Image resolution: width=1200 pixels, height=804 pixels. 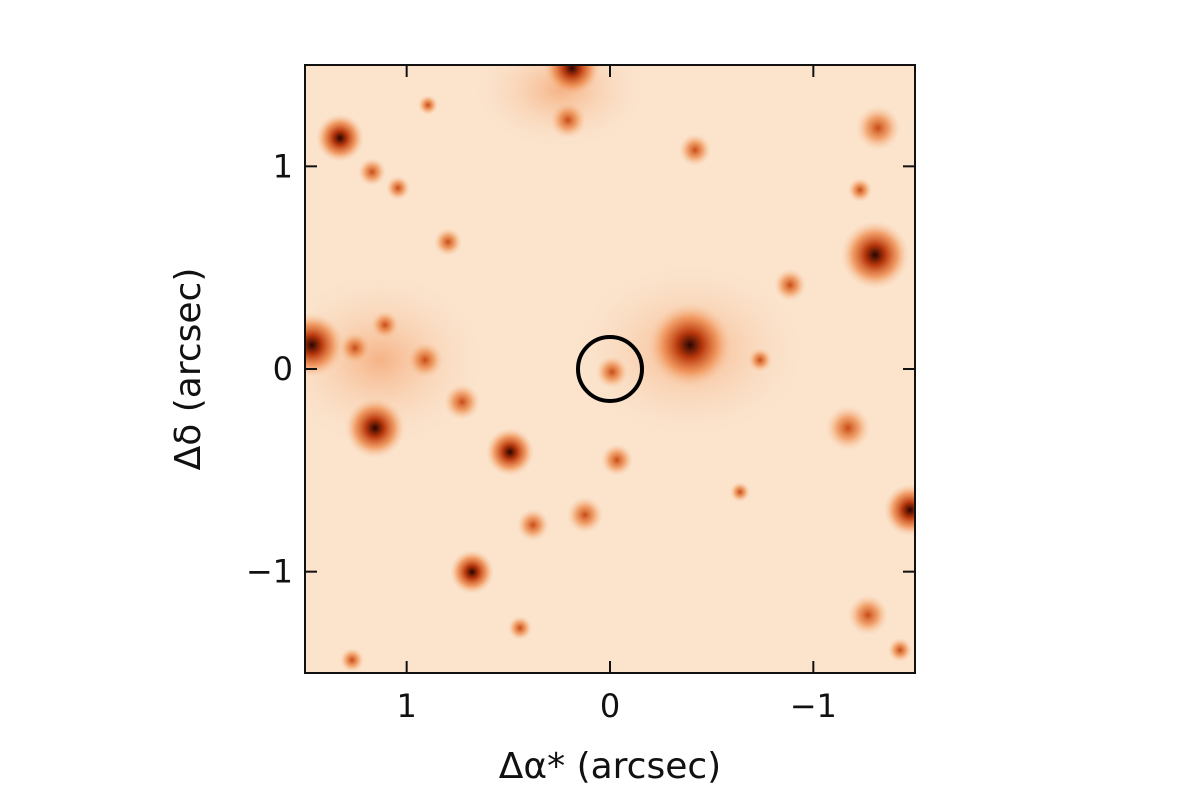 I want to click on x-tick-label: 1, so click(x=406, y=706).